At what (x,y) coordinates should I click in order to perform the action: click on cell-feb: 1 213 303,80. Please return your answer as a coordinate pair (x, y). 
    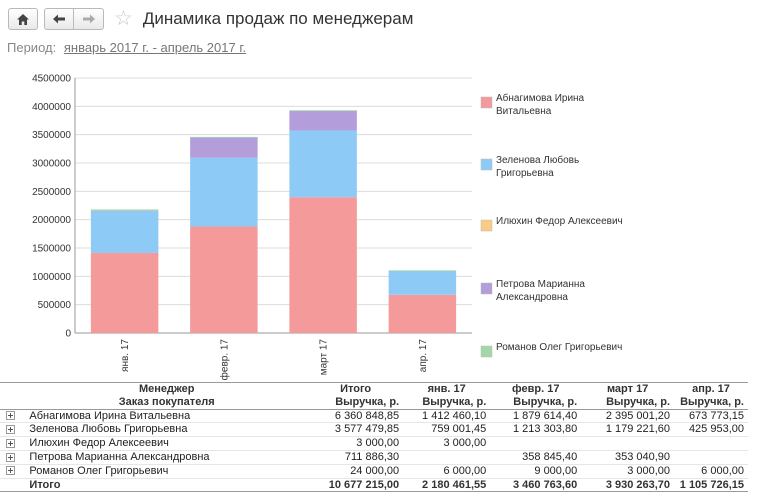
    Looking at the image, I should click on (536, 430).